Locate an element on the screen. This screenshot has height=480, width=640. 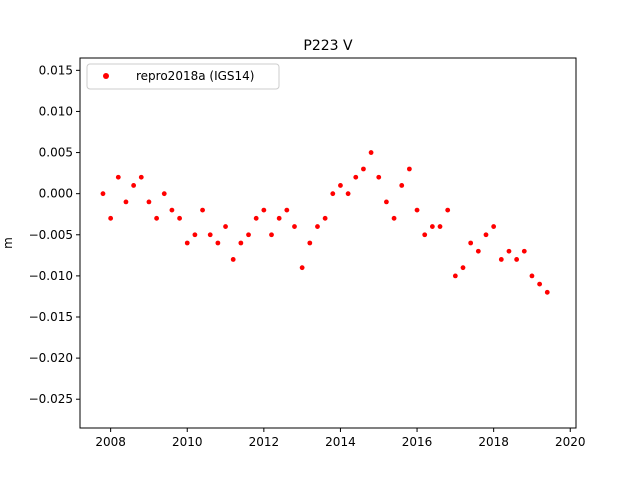
x-tick-label: 2014 is located at coordinates (340, 442).